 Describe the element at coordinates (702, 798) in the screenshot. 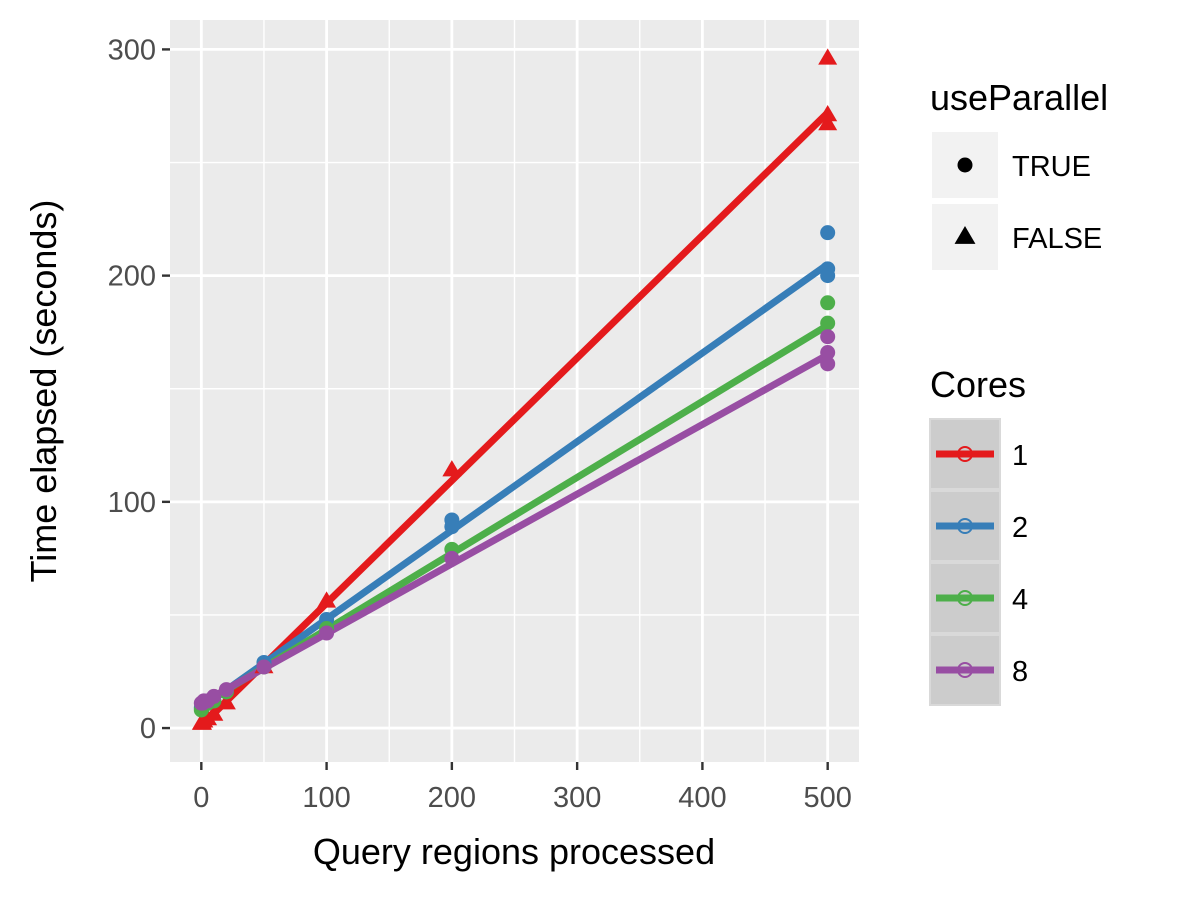

I see `x-tick-label: 400` at that location.